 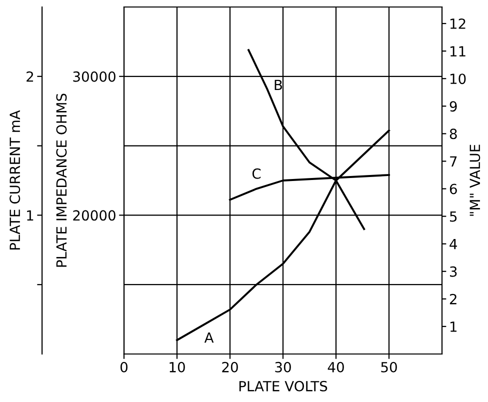 What do you see at coordinates (453, 271) in the screenshot?
I see `y2-tick-label: 3` at bounding box center [453, 271].